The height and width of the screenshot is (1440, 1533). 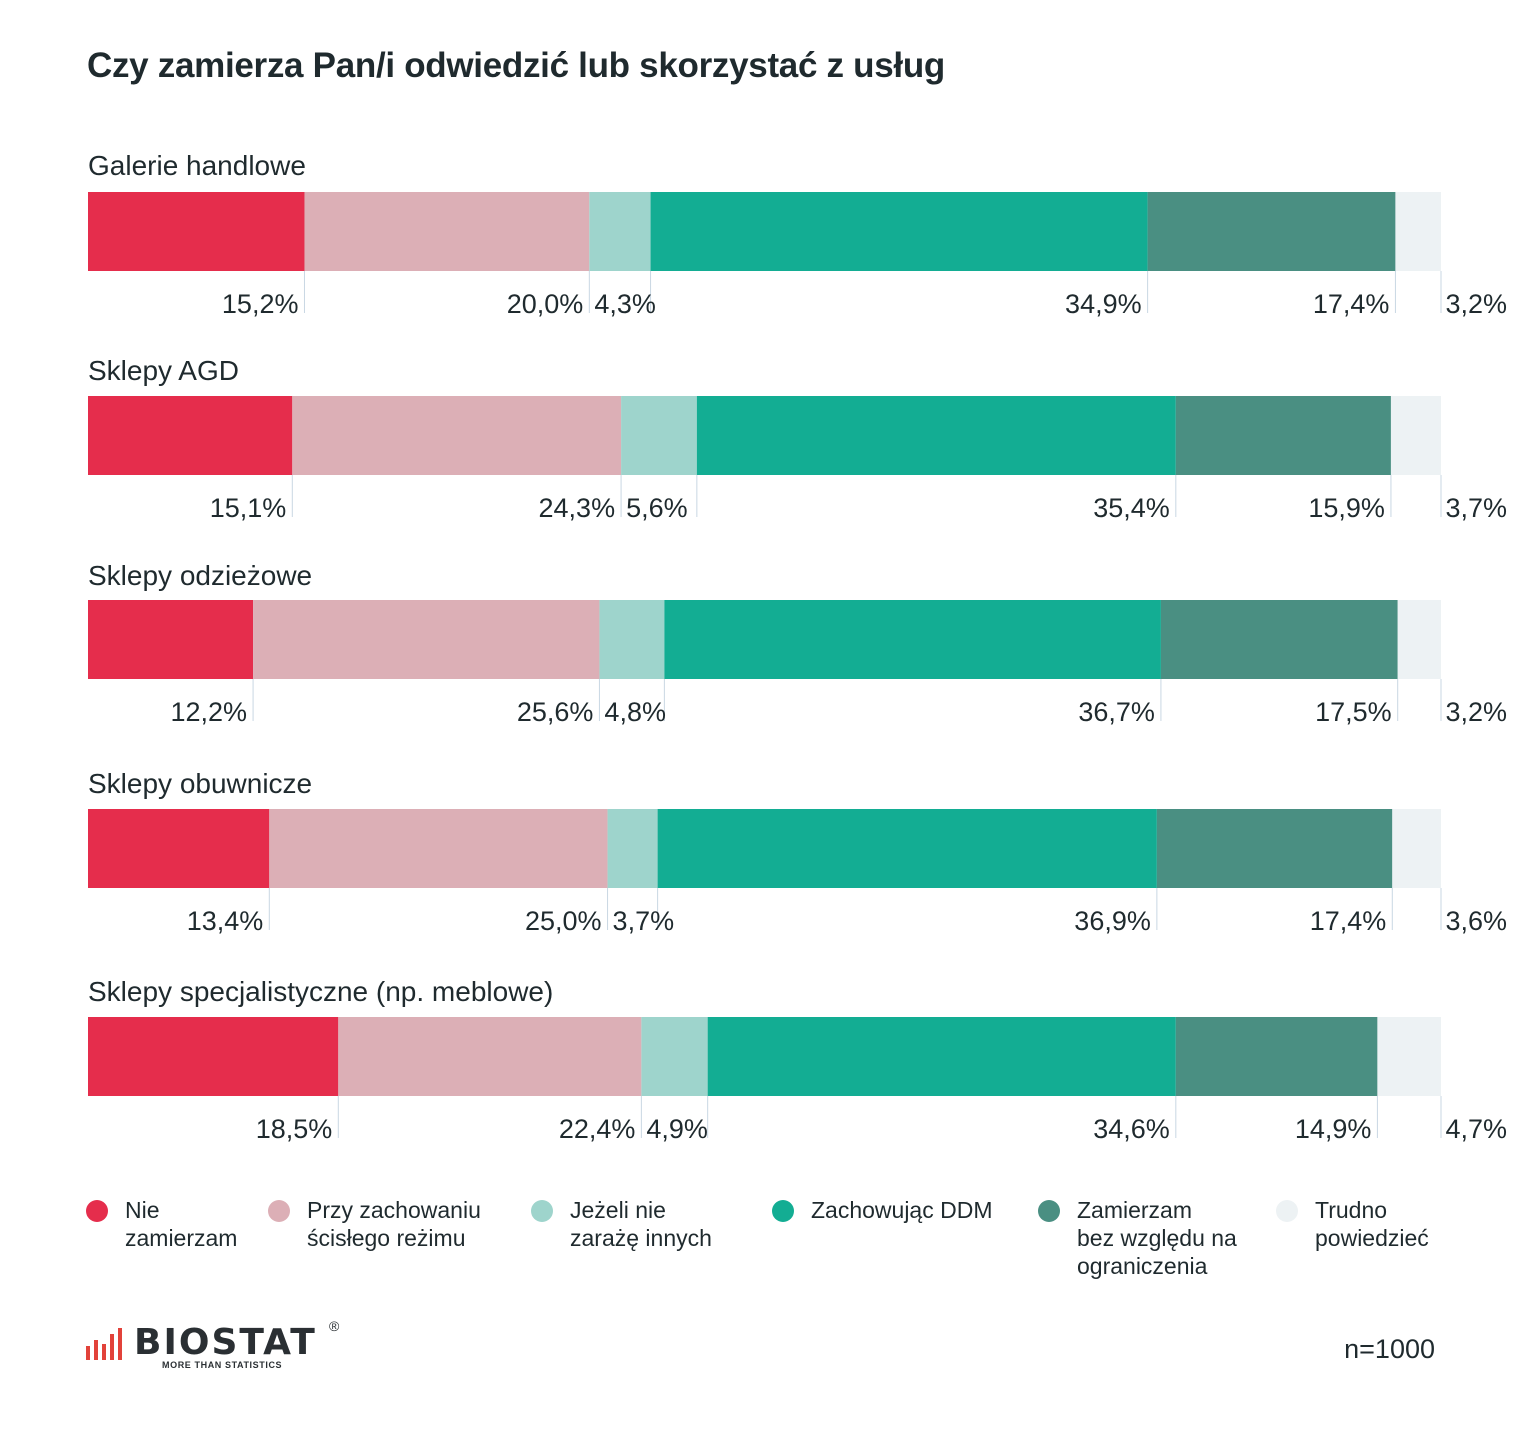 I want to click on logo-wordmark: BIOSTAT, so click(x=225, y=1342).